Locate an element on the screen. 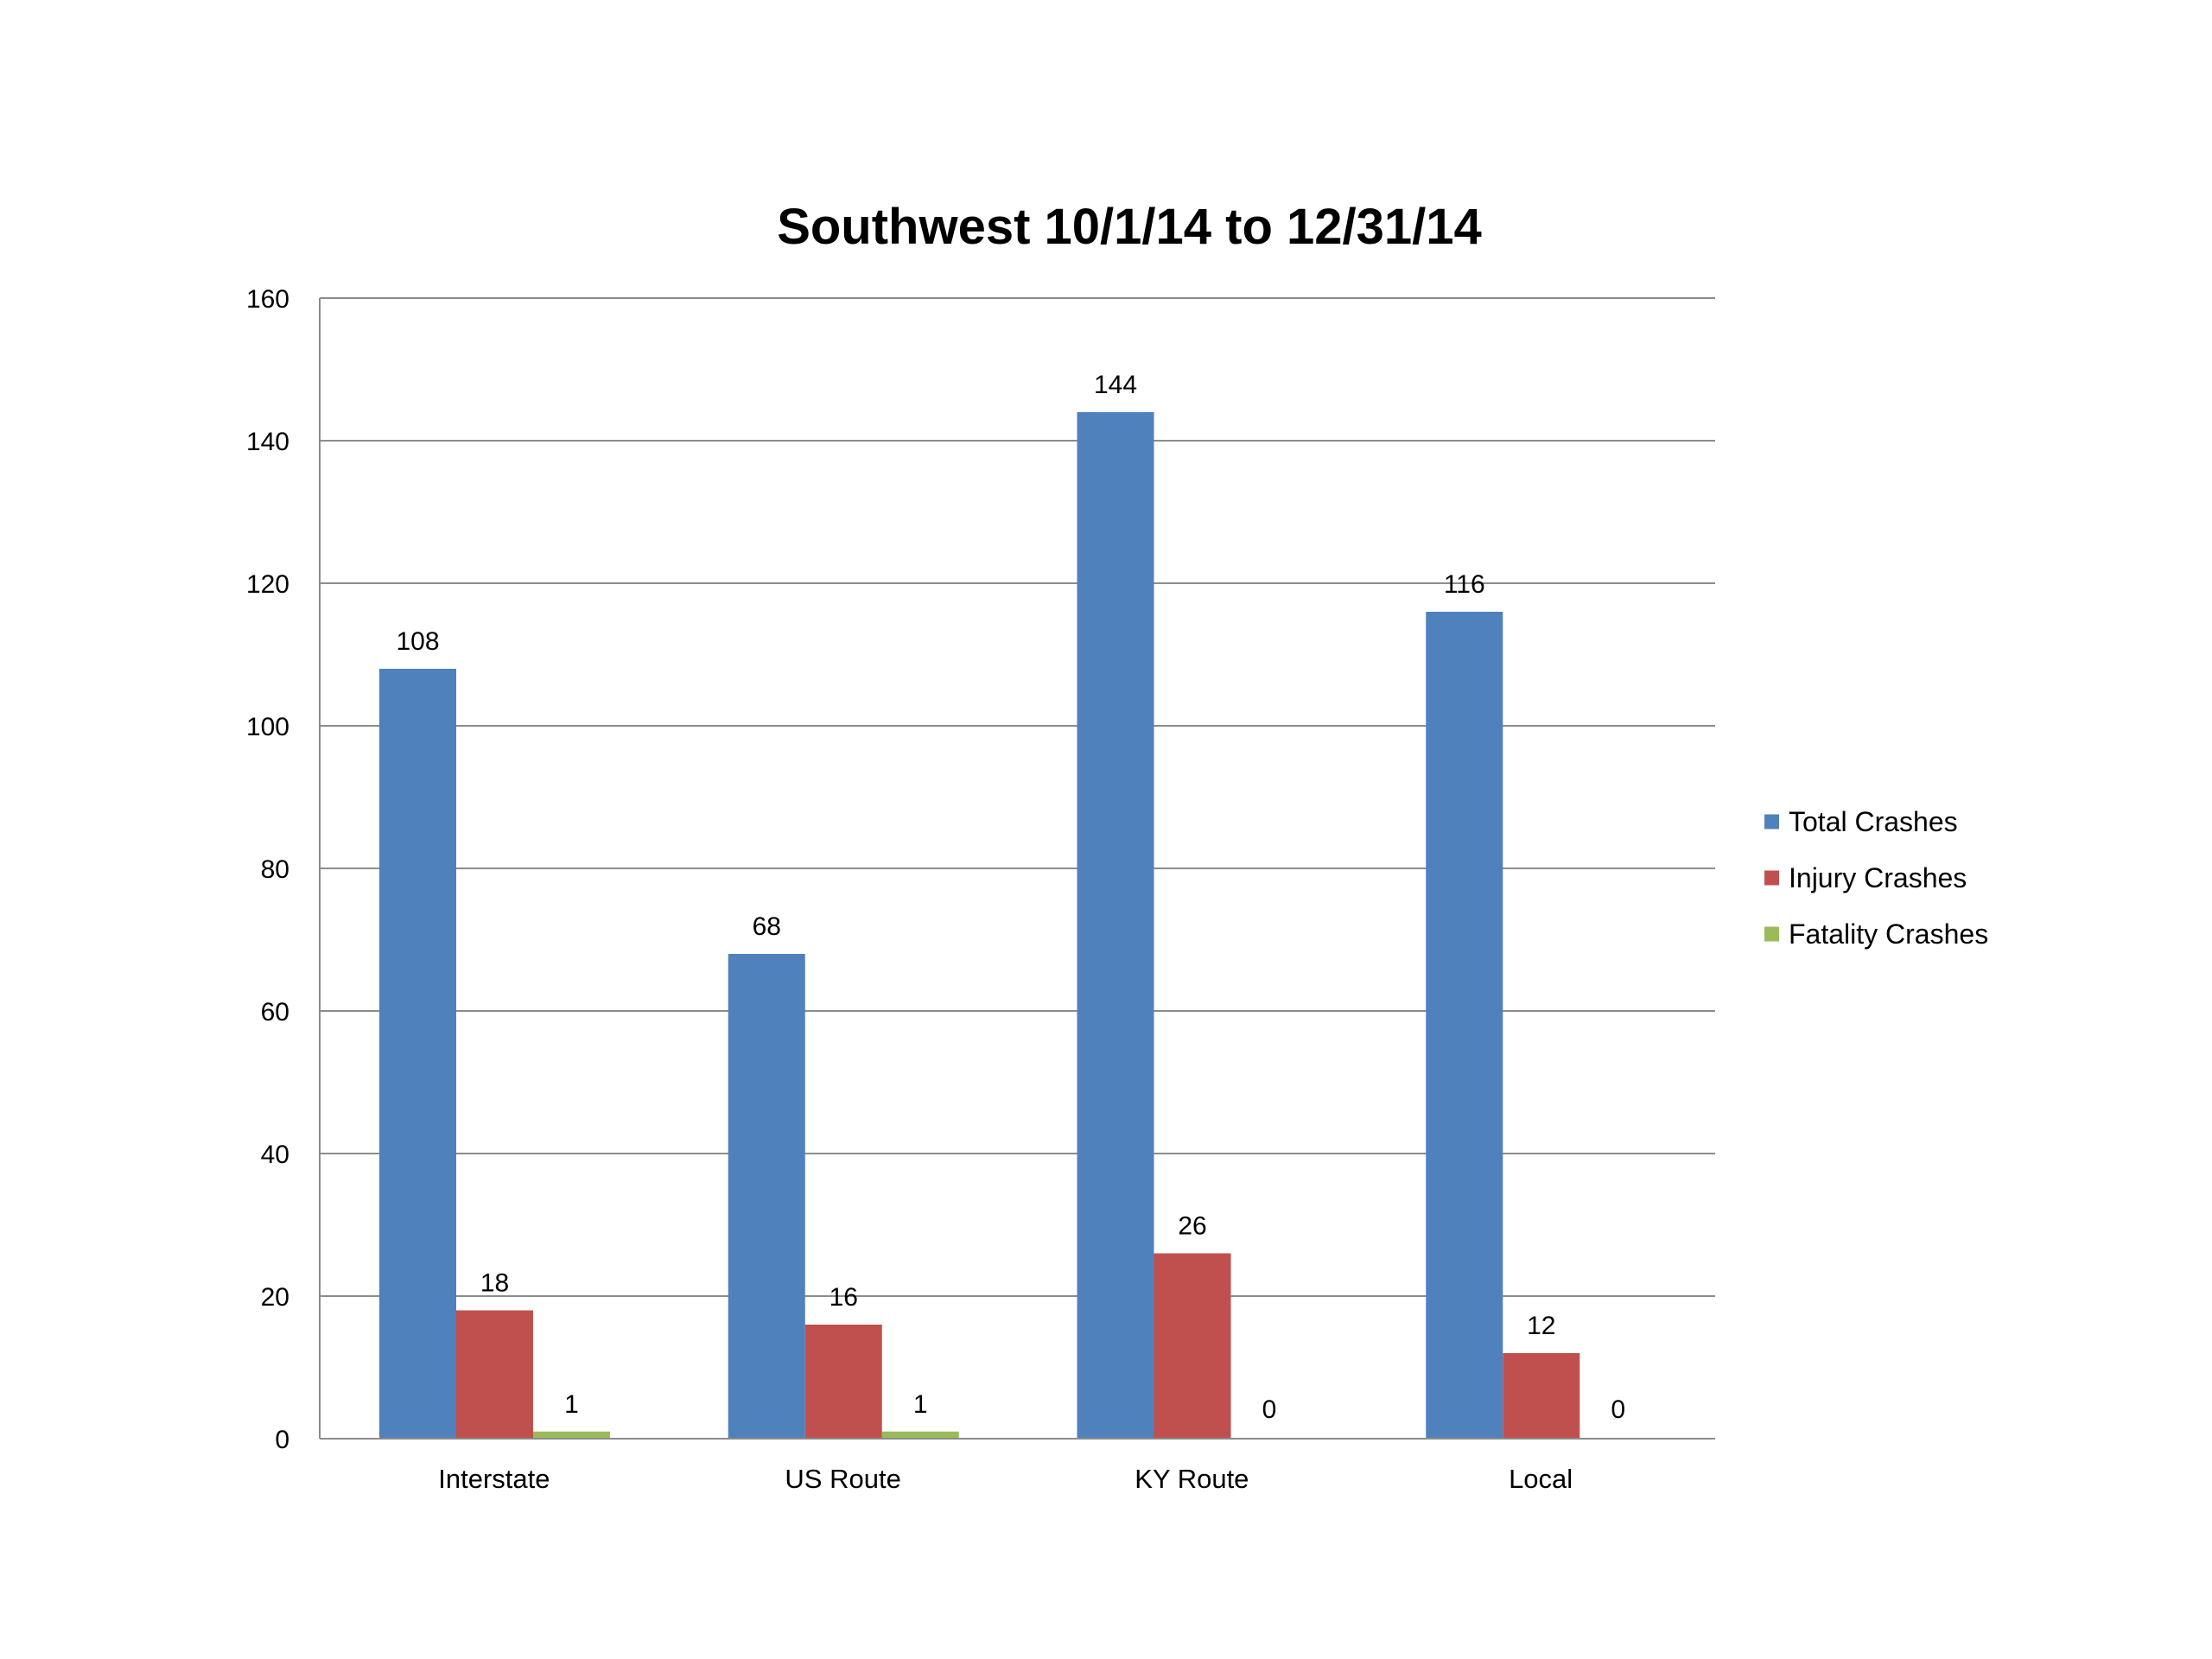  x-category-label: Local is located at coordinates (1541, 1479).